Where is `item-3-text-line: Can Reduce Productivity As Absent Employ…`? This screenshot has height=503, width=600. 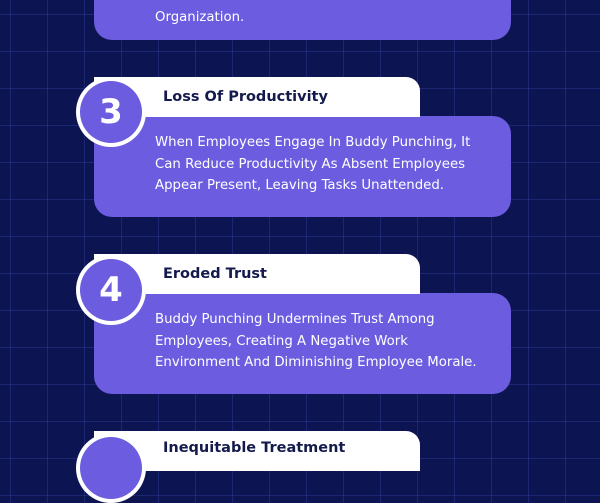 item-3-text-line: Can Reduce Productivity As Absent Employ… is located at coordinates (310, 164).